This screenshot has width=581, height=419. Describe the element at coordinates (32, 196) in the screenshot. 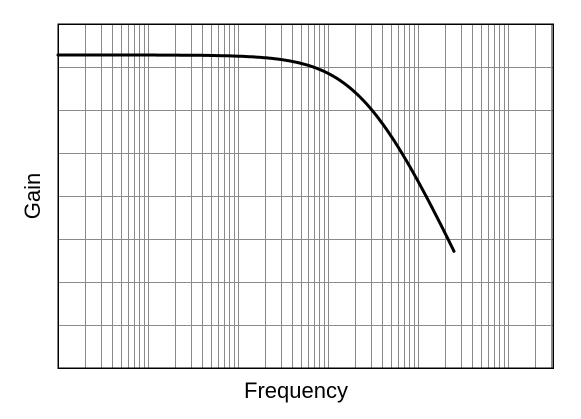

I see `y-axis-label: Gain` at that location.